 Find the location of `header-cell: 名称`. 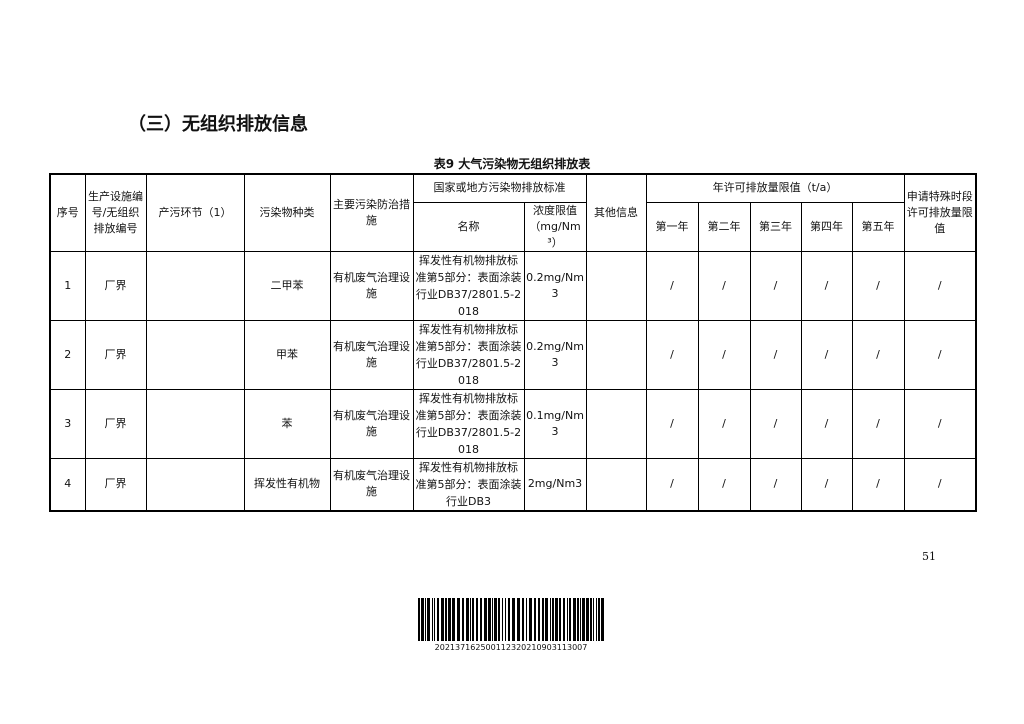

header-cell: 名称 is located at coordinates (468, 226).